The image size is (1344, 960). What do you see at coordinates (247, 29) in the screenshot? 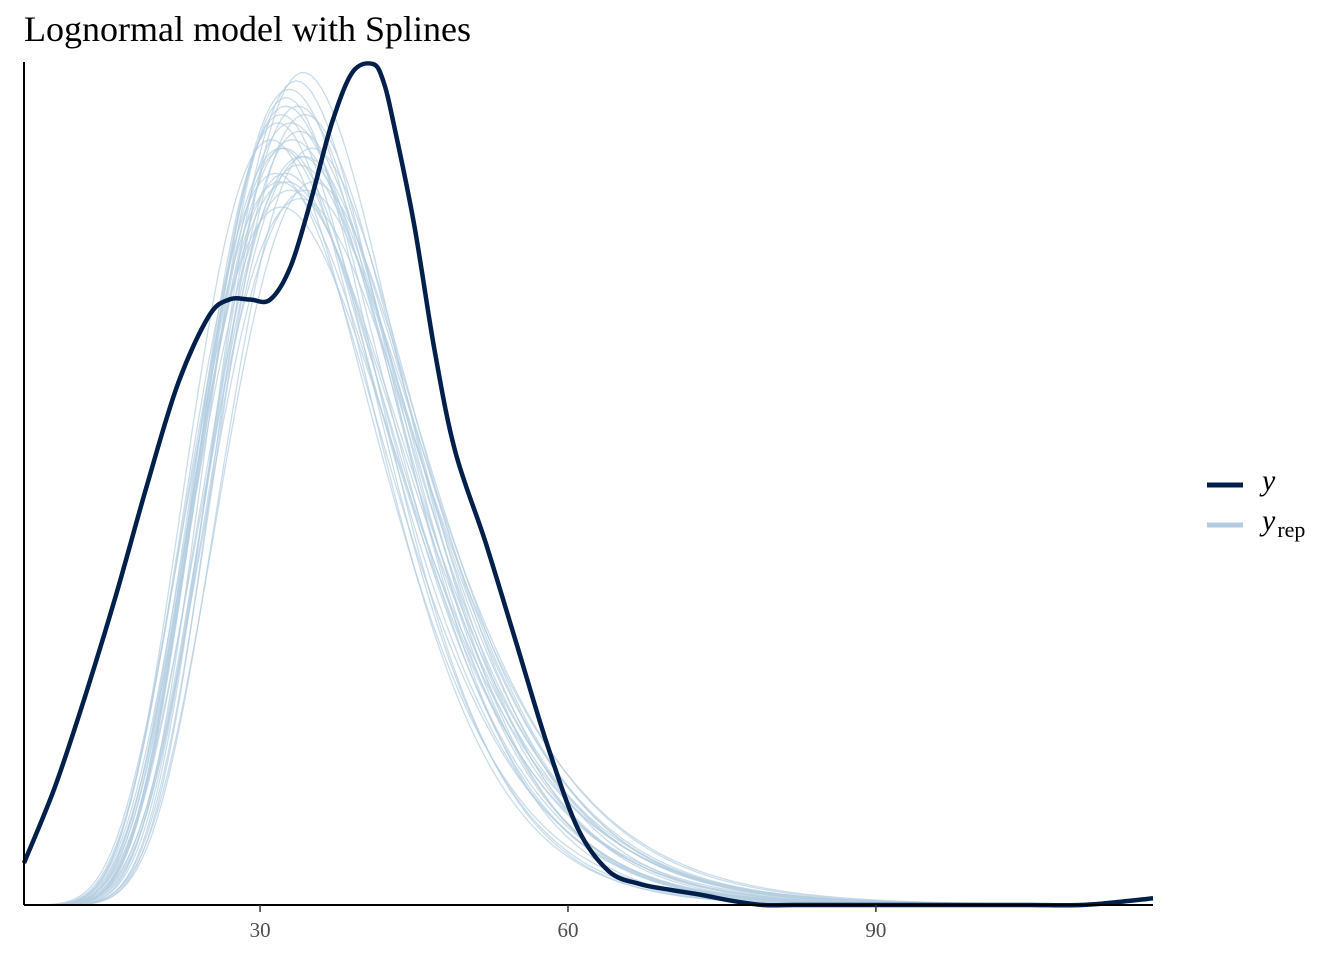
I see `chart-title: Lognormal model with Splines` at bounding box center [247, 29].